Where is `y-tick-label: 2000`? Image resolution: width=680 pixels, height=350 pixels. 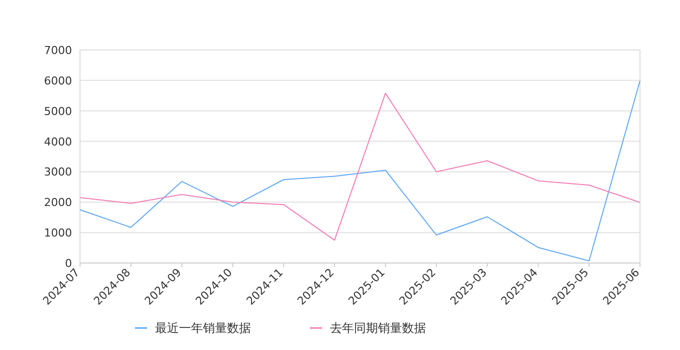 y-tick-label: 2000 is located at coordinates (58, 203).